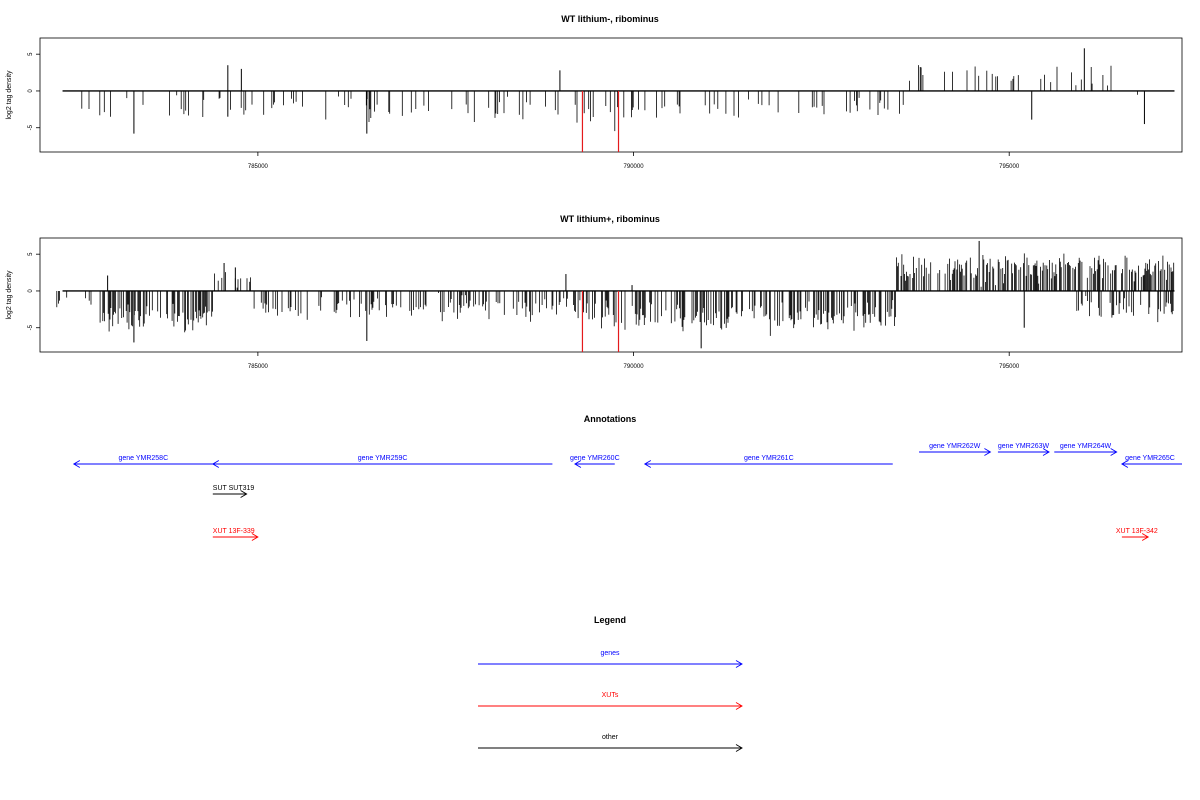  I want to click on legend-item: XUTs, so click(610, 701).